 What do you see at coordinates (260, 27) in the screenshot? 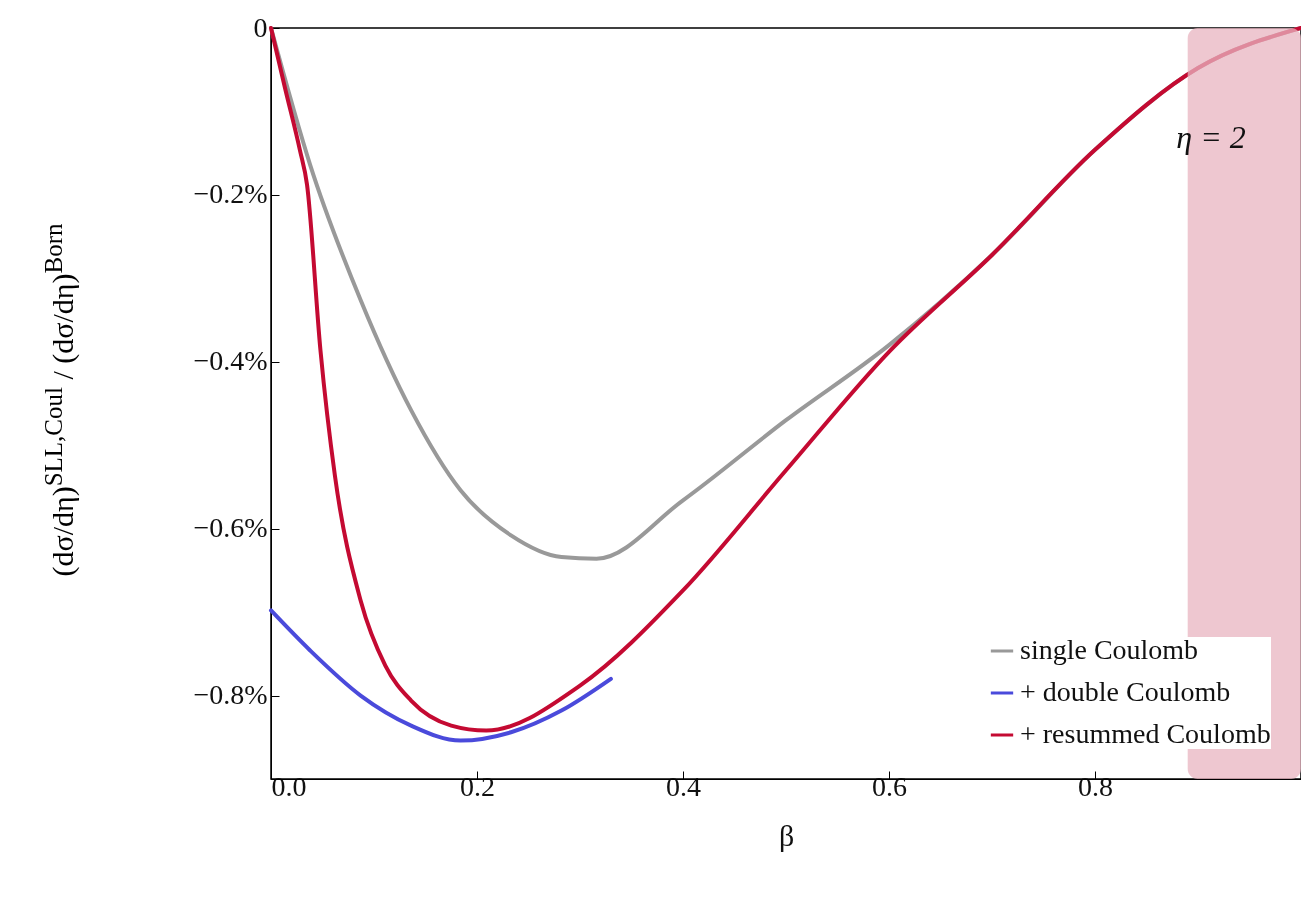
I see `y-tick-label: 0` at bounding box center [260, 27].